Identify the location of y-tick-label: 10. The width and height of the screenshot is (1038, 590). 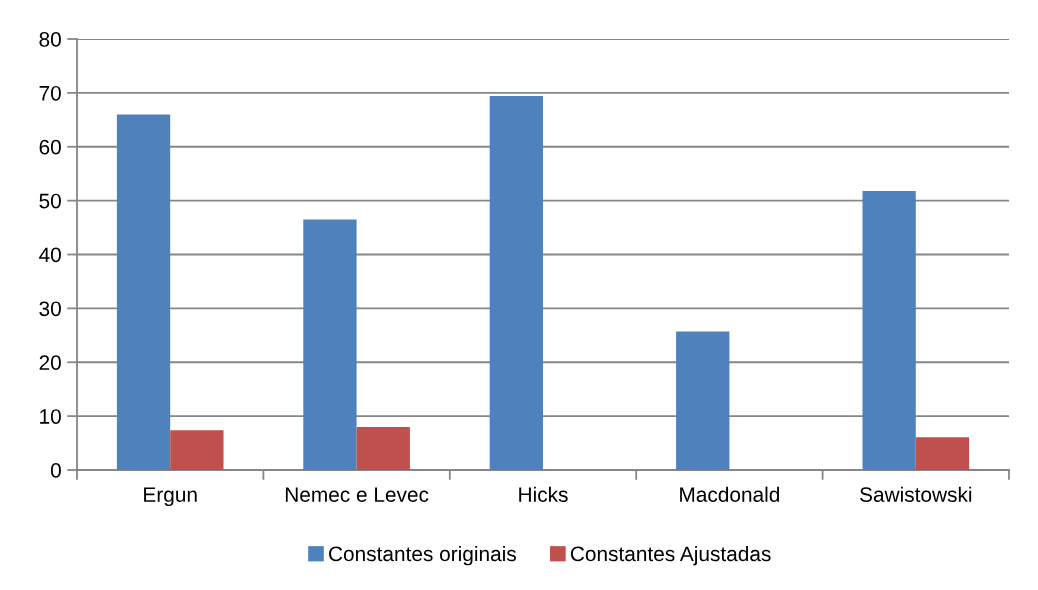
(50, 416).